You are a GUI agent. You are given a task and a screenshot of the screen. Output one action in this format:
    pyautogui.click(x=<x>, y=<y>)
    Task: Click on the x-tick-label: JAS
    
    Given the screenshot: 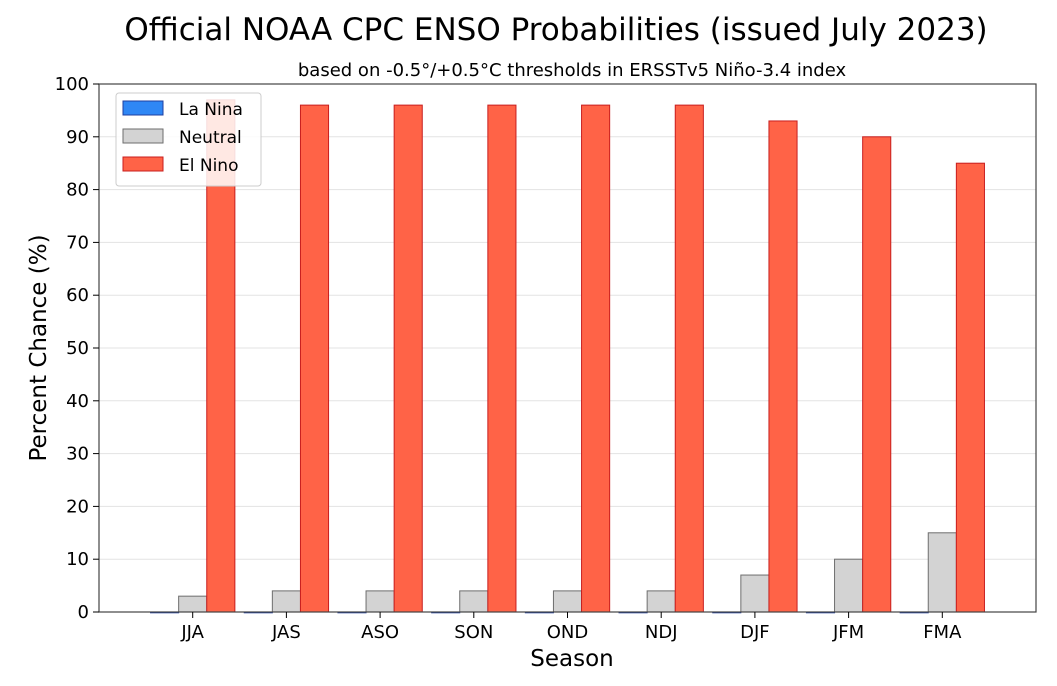 What is the action you would take?
    pyautogui.click(x=286, y=632)
    